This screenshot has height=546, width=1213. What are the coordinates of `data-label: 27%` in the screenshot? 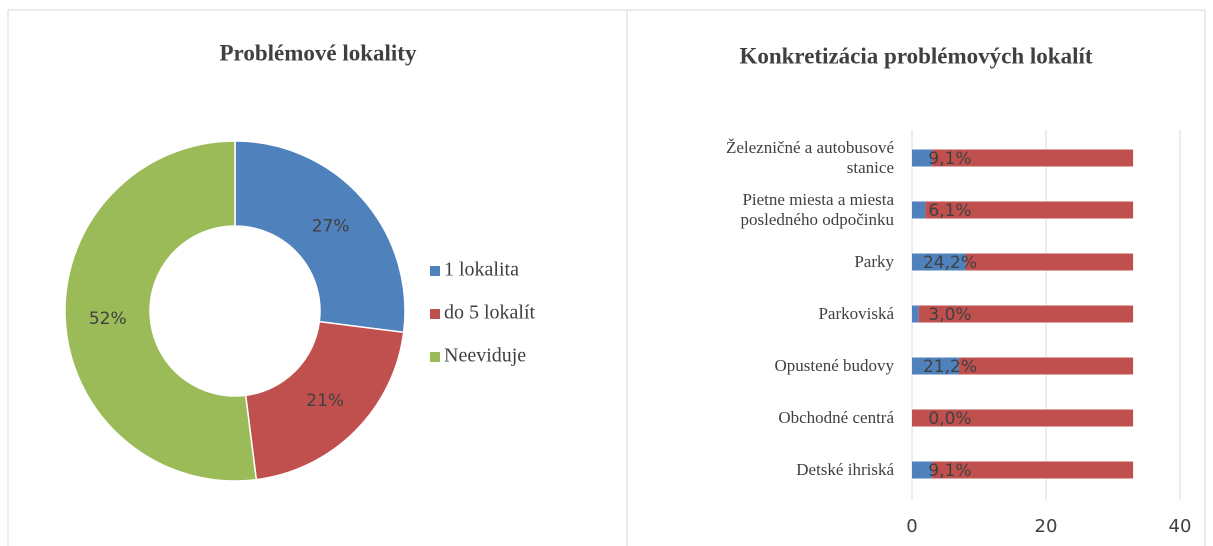 It's located at (331, 227).